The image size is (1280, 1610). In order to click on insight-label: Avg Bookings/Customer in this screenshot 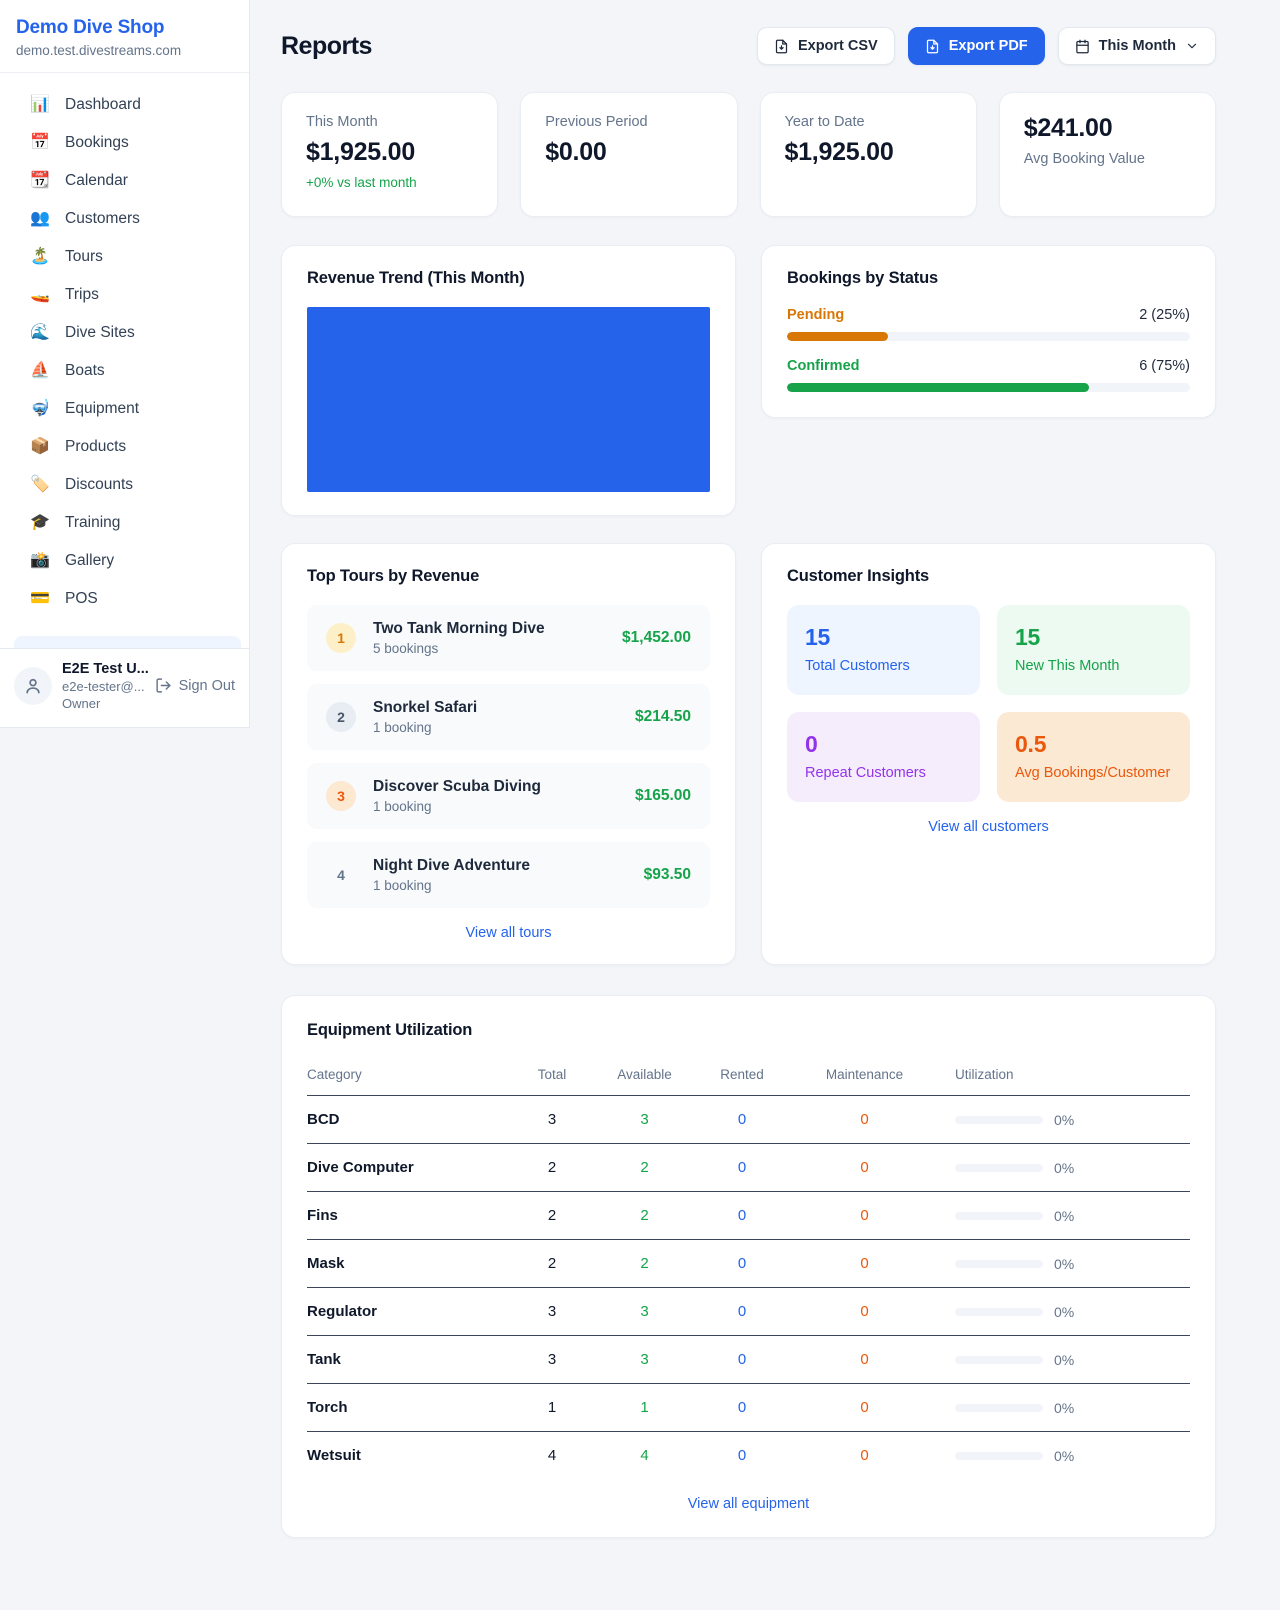, I will do `click(1093, 773)`.